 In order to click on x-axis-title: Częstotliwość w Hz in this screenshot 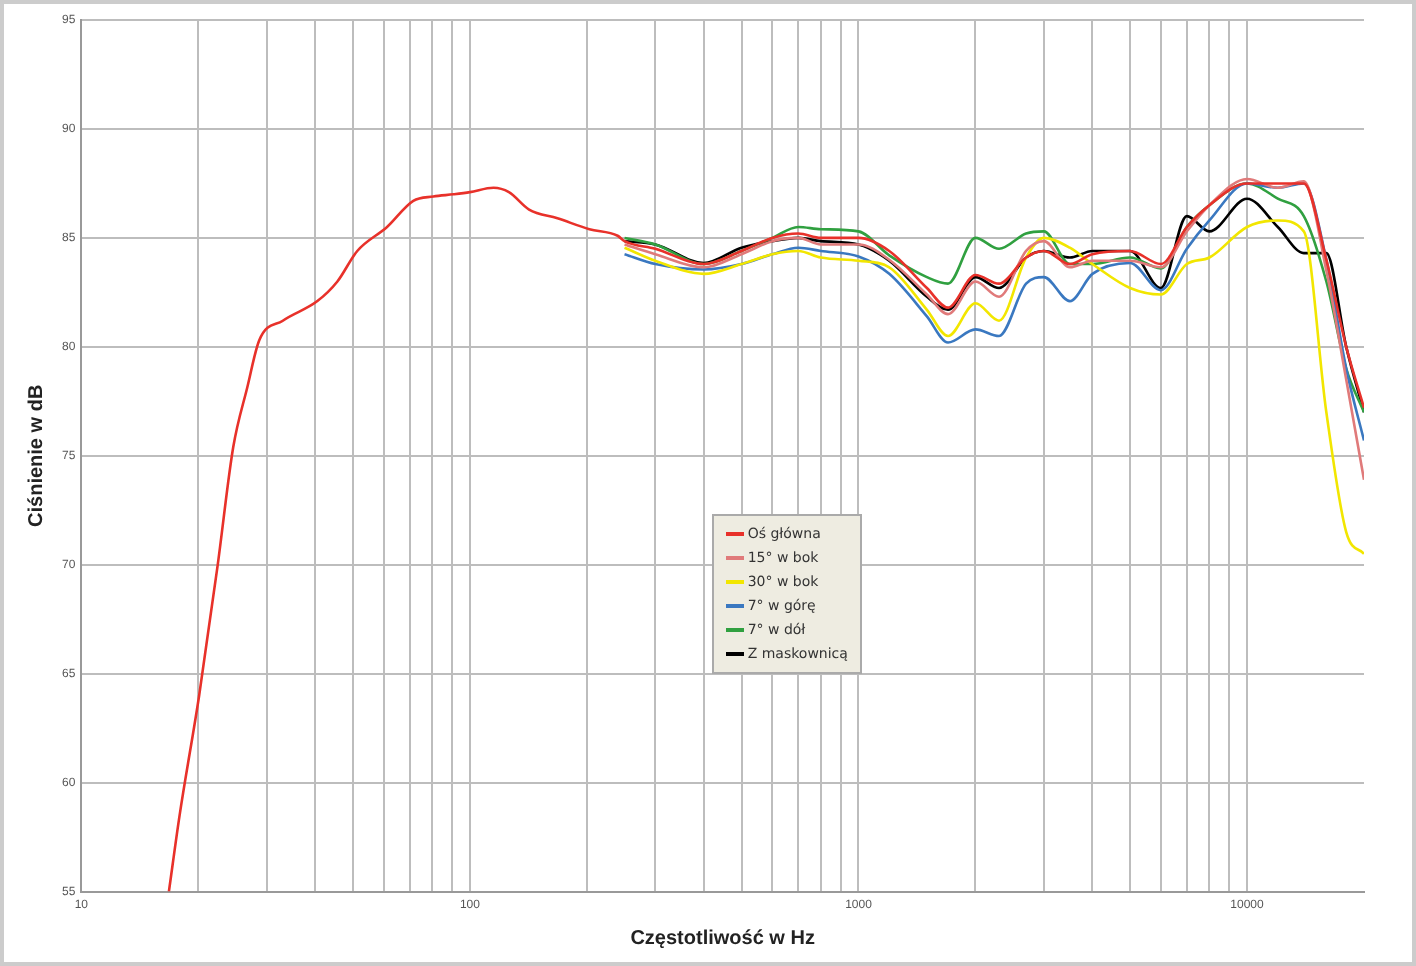, I will do `click(722, 938)`.